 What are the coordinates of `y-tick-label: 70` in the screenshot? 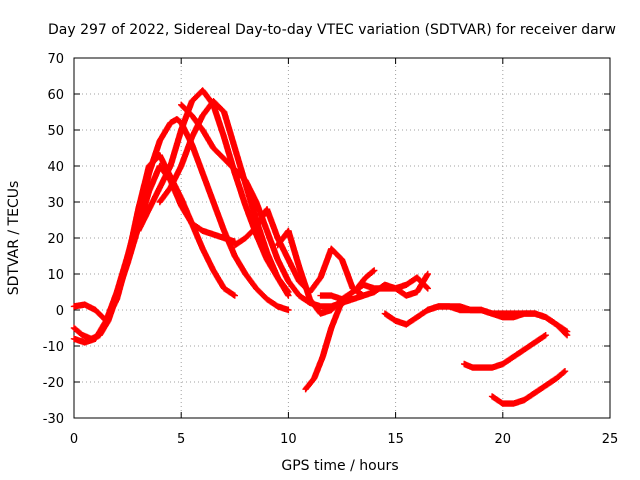 It's located at (55, 59).